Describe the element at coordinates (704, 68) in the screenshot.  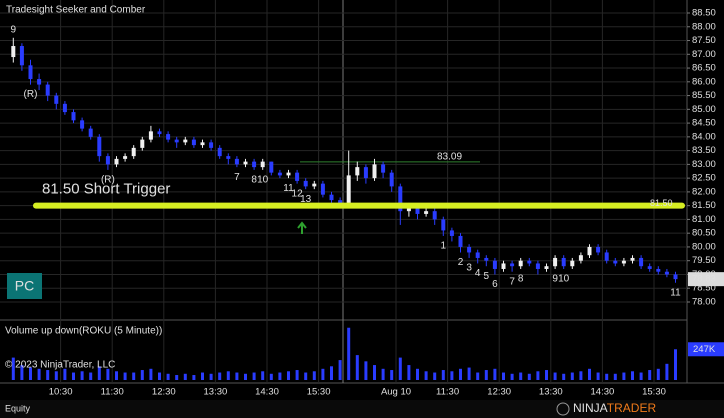
I see `y-tick-label: 86.50` at that location.